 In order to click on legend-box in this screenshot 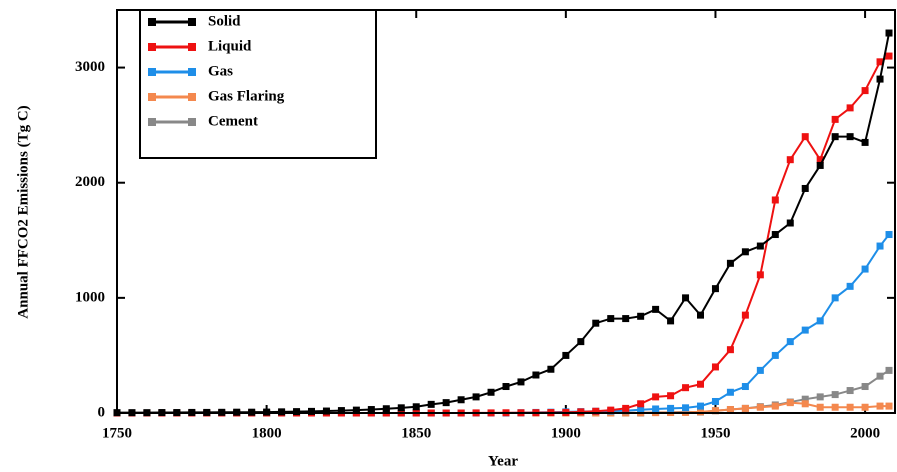, I will do `click(258, 84)`.